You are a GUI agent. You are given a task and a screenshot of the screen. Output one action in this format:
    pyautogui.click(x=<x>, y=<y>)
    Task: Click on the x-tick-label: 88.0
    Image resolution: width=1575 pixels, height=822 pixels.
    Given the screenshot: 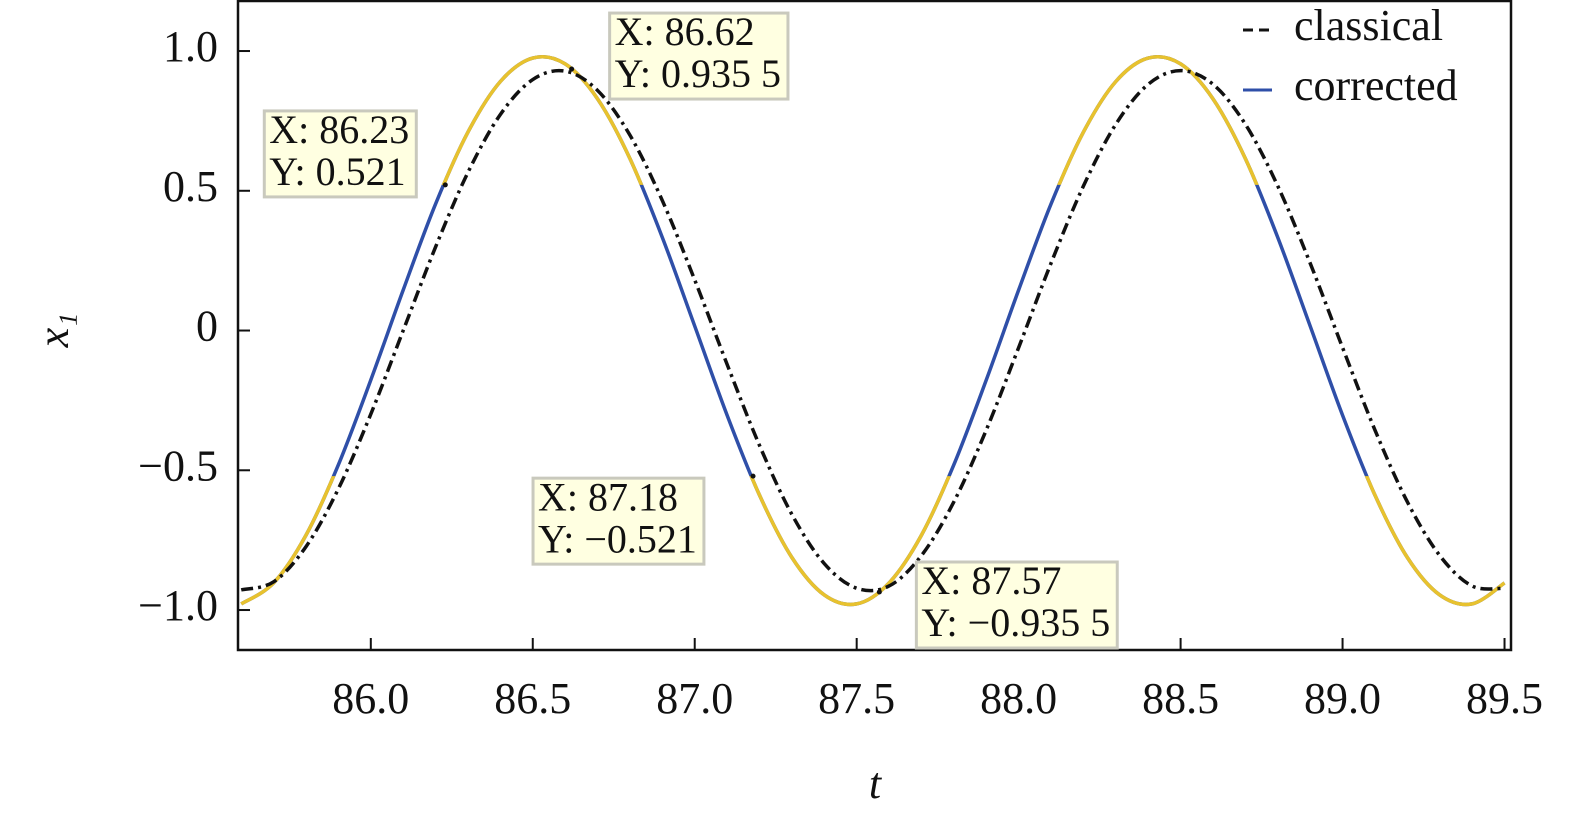 What is the action you would take?
    pyautogui.click(x=1018, y=698)
    